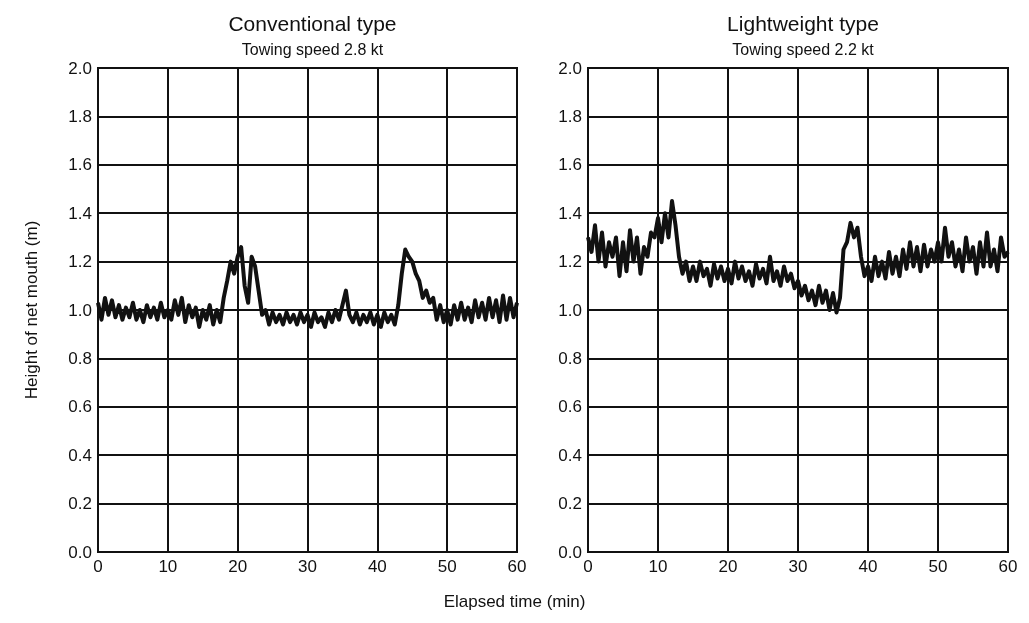 The image size is (1029, 623). I want to click on chart-subtitle: Towing speed 2.2 kt, so click(803, 49).